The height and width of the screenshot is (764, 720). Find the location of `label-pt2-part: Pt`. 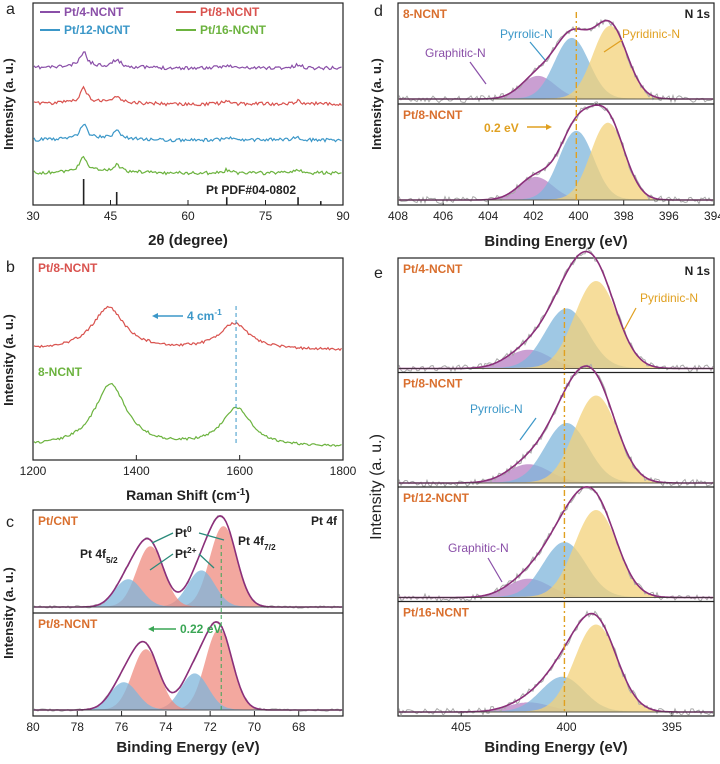

label-pt2-part: Pt is located at coordinates (181, 554).